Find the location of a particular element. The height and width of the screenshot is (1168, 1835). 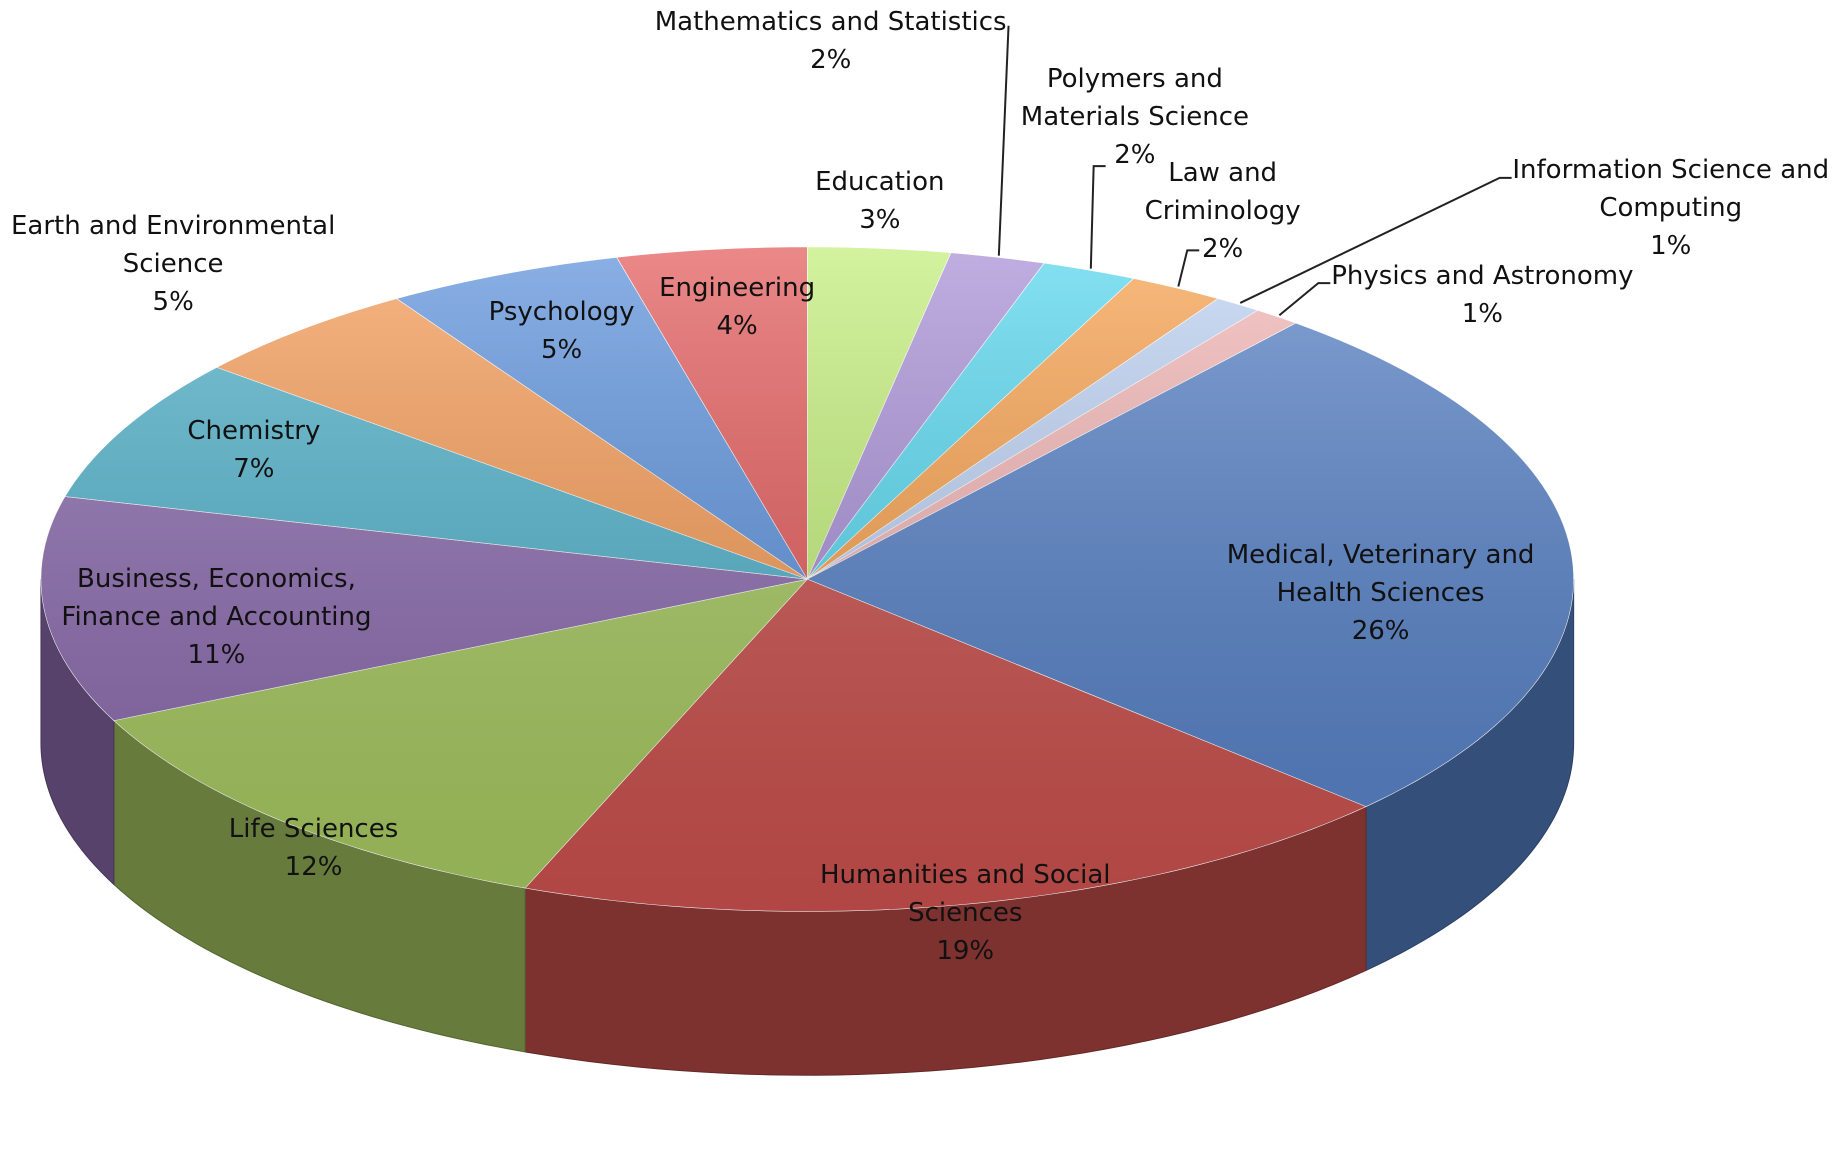

category-name: Physics and Astronomy is located at coordinates (1482, 275).